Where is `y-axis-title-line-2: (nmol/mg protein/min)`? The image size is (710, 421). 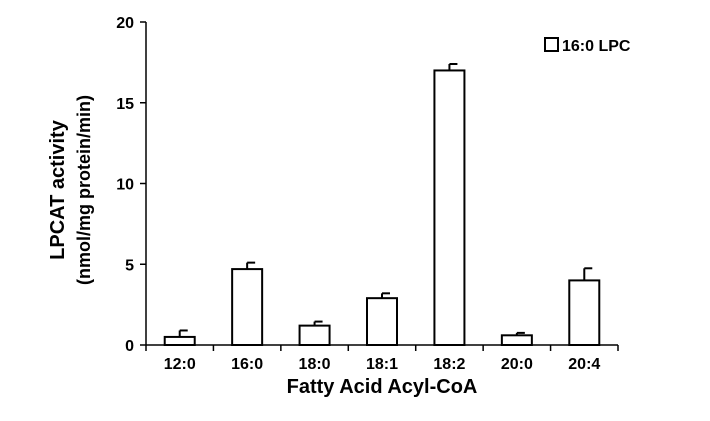
y-axis-title-line-2: (nmol/mg protein/min) is located at coordinates (84, 190).